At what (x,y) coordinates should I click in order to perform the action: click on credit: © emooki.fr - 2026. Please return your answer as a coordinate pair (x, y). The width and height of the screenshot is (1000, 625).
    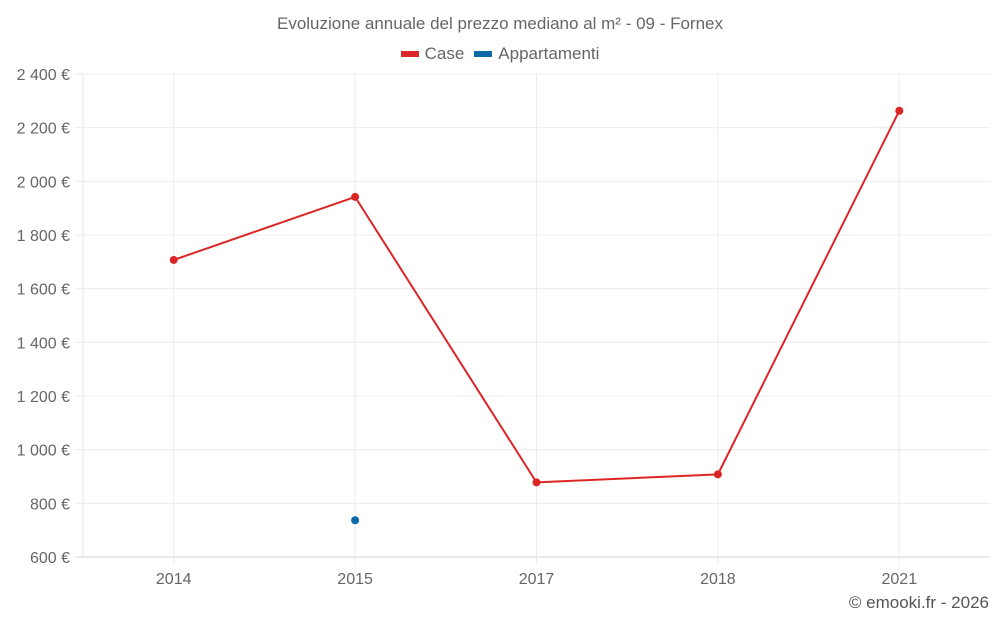
    Looking at the image, I should click on (918, 602).